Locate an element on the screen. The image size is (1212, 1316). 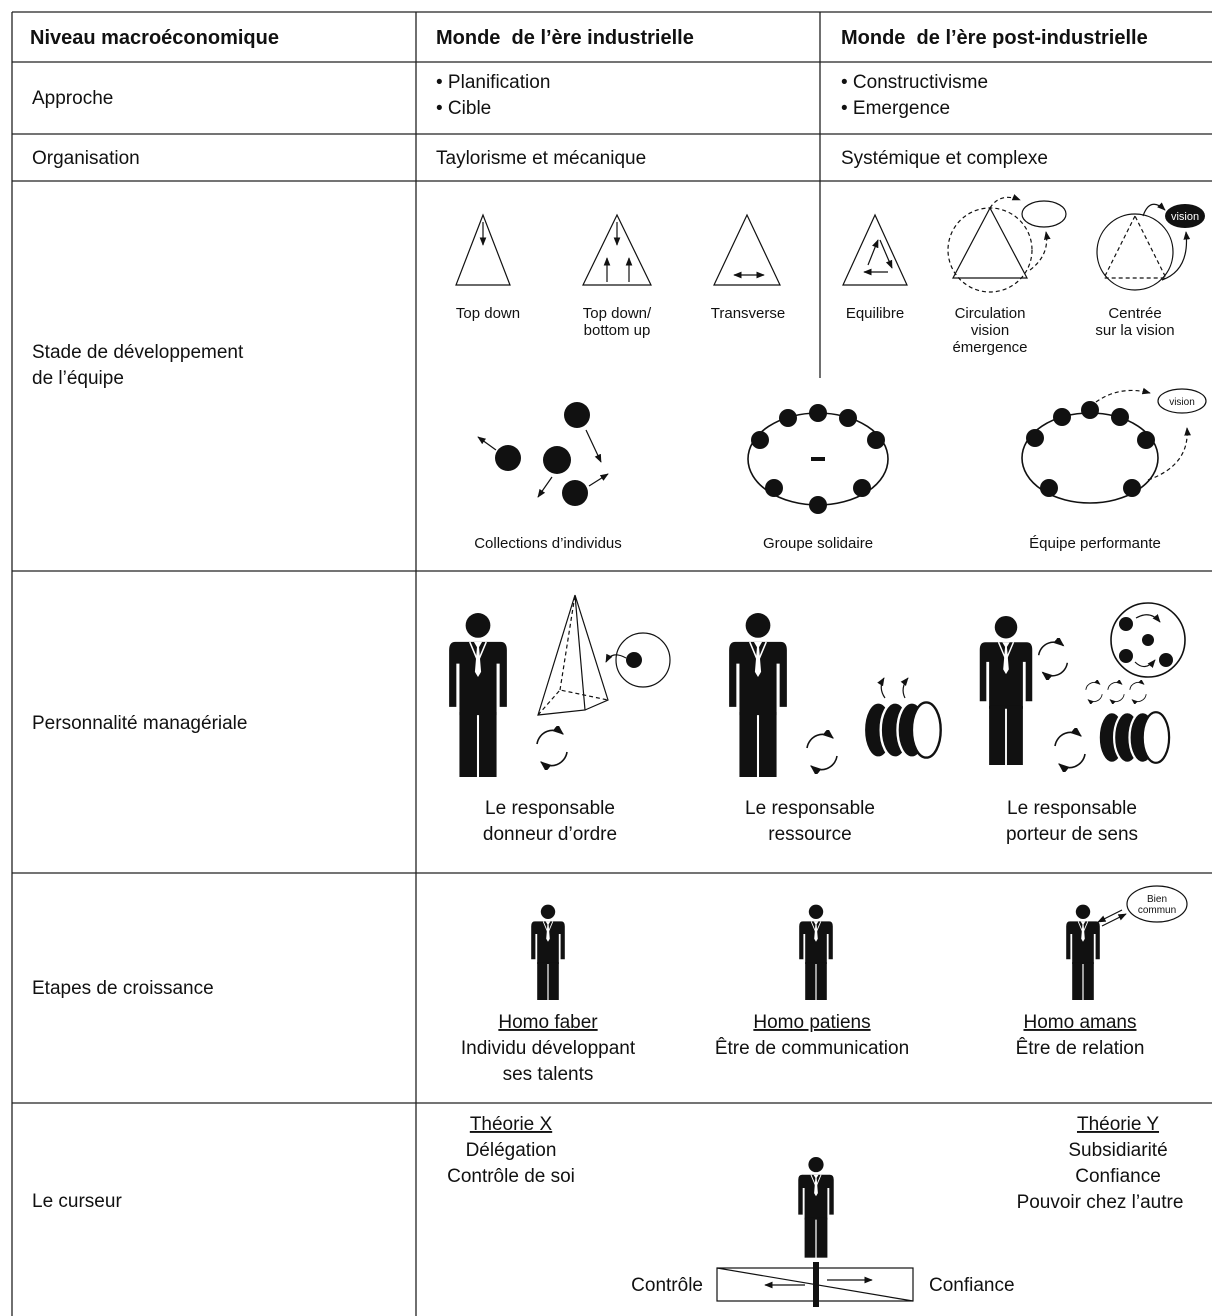
theory-line: Pouvoir chez l’autre is located at coordinates (1100, 1202).